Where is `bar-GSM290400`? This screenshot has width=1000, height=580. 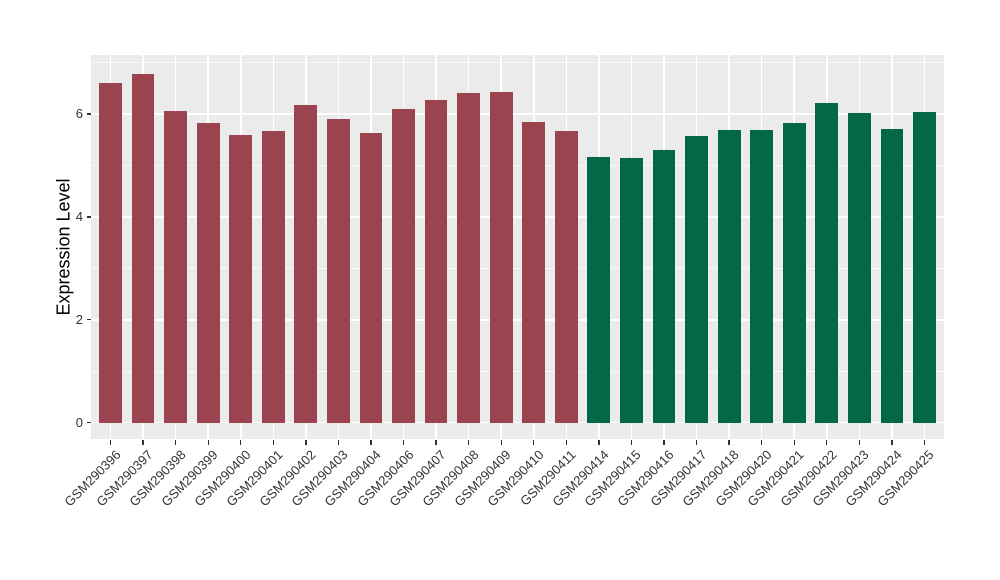
bar-GSM290400 is located at coordinates (241, 279).